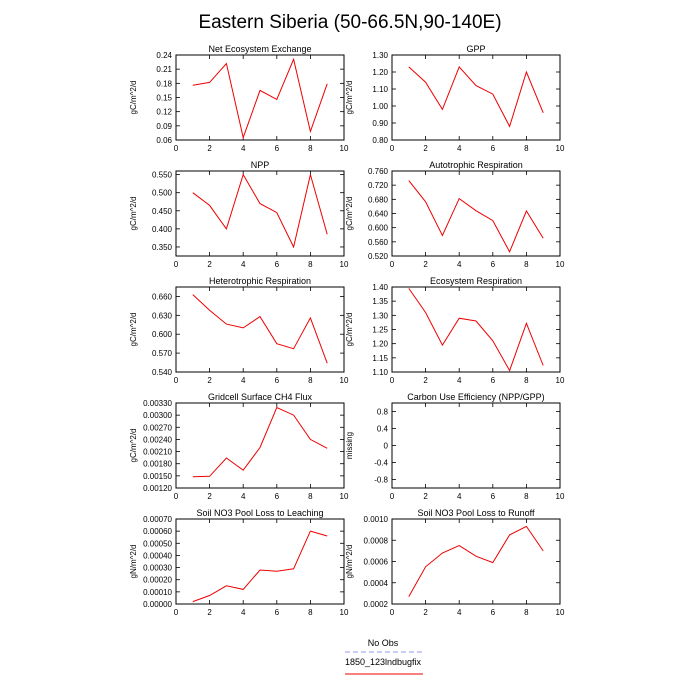 Image resolution: width=700 pixels, height=700 pixels. I want to click on y-tick-label: 0.0006, so click(376, 562).